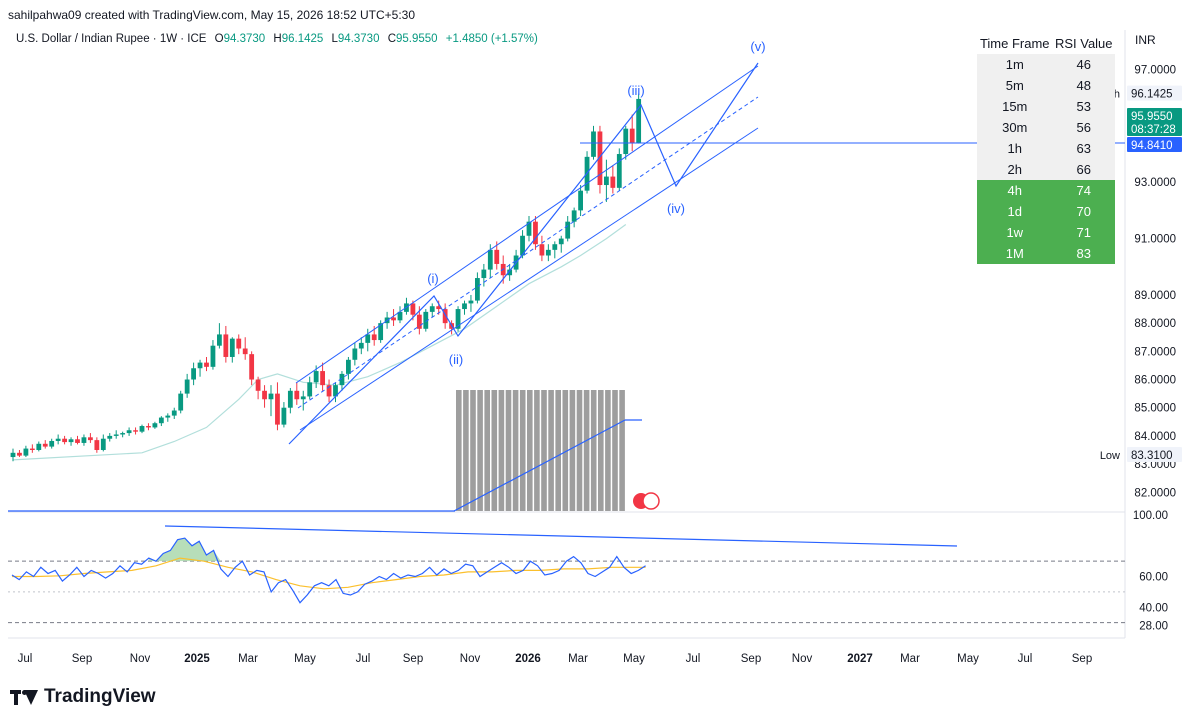 This screenshot has height=723, width=1200. Describe the element at coordinates (83, 697) in the screenshot. I see `tradingview-logo: TradingView` at that location.